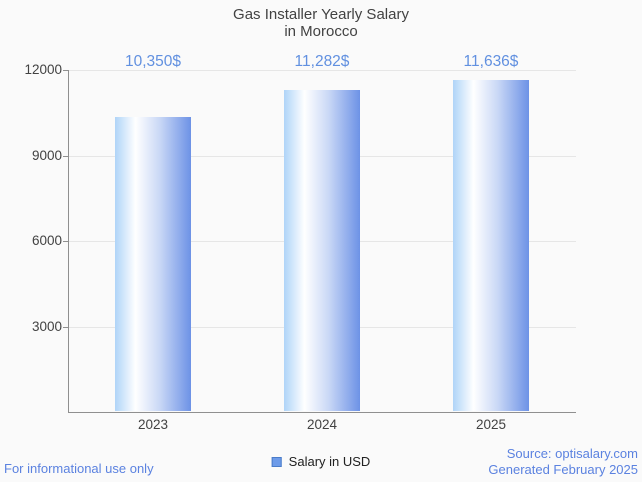  I want to click on chart-title-line1: Gas Installer Yearly Salary, so click(321, 14).